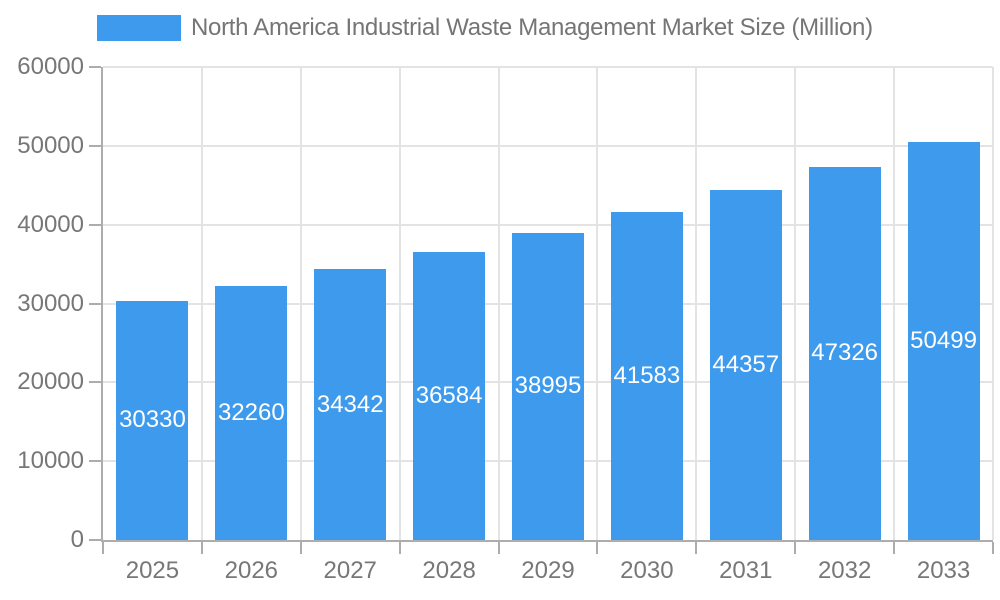  Describe the element at coordinates (50, 382) in the screenshot. I see `y-tick-label: 20000` at that location.